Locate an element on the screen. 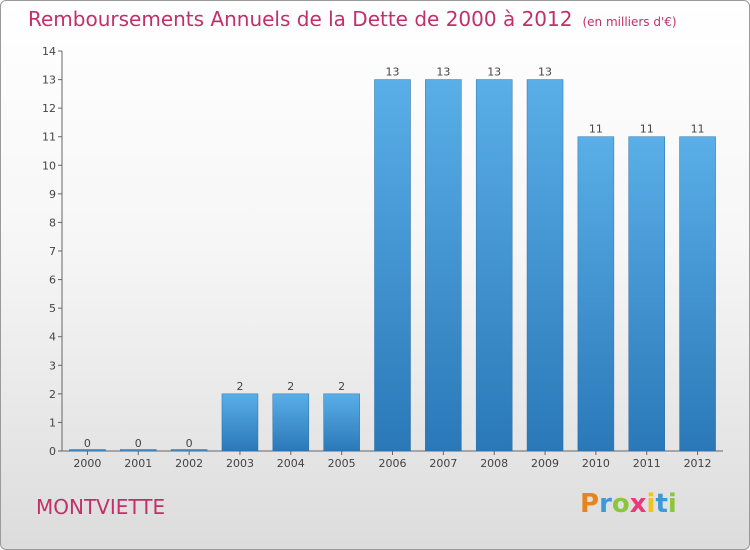  y-tick-label: 7 is located at coordinates (52, 251).